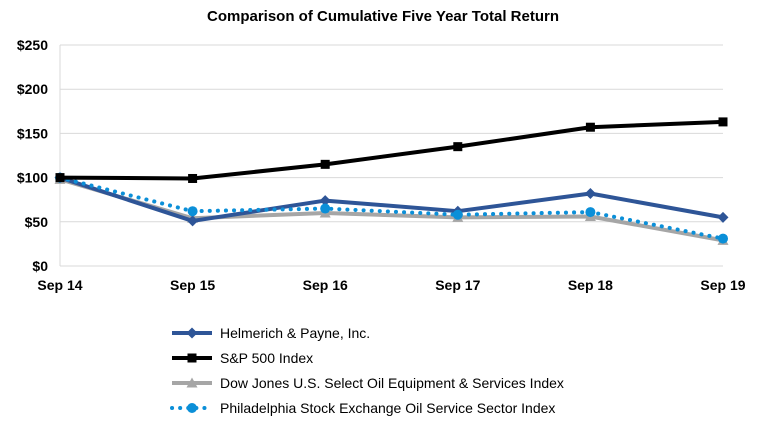 This screenshot has width=763, height=425. What do you see at coordinates (32, 178) in the screenshot?
I see `y-tick-label: $100` at bounding box center [32, 178].